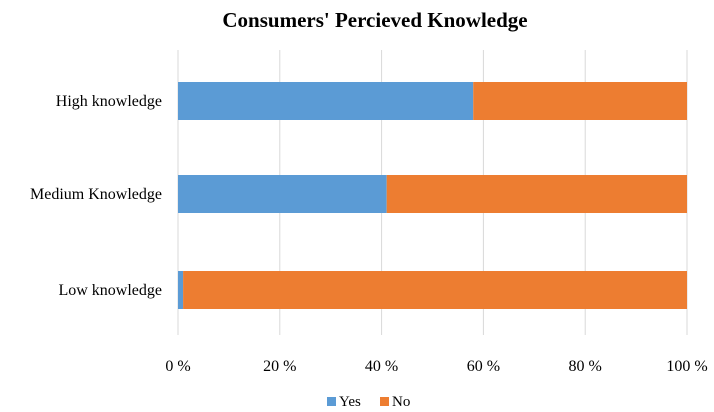 Image resolution: width=714 pixels, height=412 pixels. Describe the element at coordinates (110, 290) in the screenshot. I see `category-label: Low knowledge` at that location.